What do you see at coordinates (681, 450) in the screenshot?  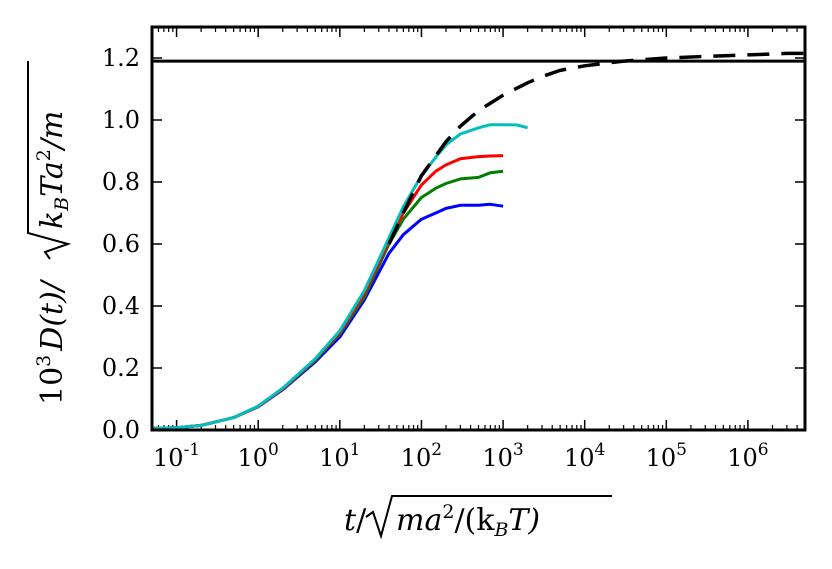 I see `x-tick-exp: 5` at bounding box center [681, 450].